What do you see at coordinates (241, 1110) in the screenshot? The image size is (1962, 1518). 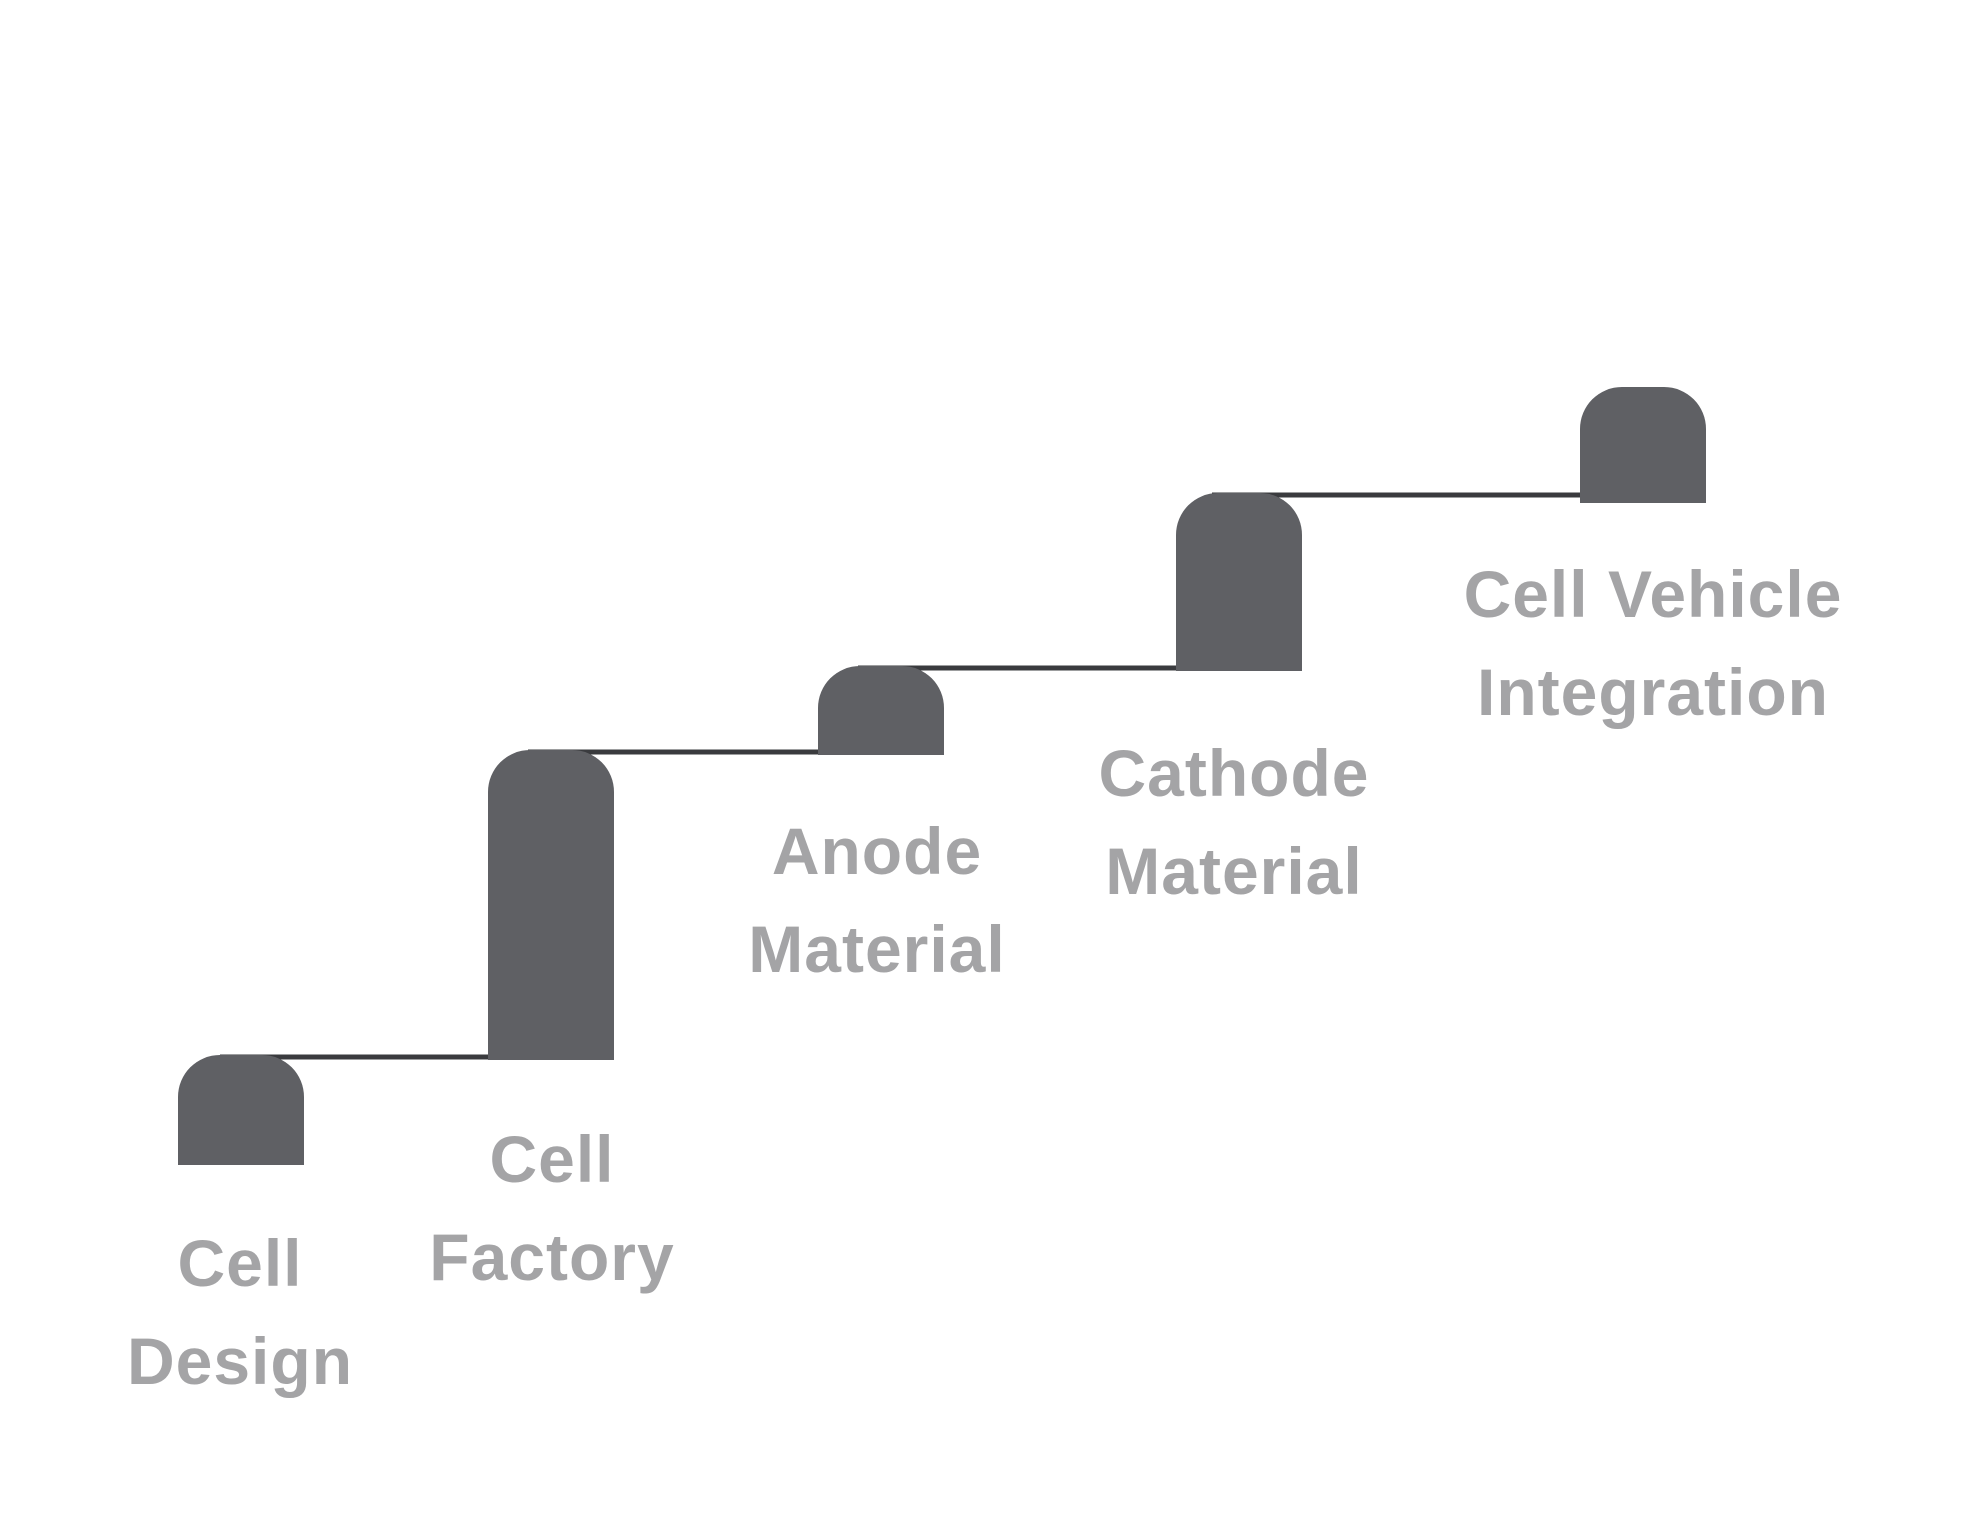 I see `step-block-cell-design` at bounding box center [241, 1110].